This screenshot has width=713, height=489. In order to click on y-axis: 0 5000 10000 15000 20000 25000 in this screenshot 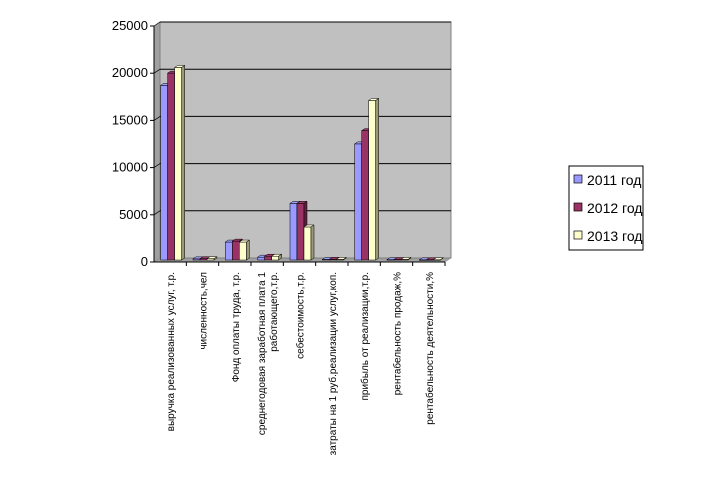, I will do `click(133, 143)`.